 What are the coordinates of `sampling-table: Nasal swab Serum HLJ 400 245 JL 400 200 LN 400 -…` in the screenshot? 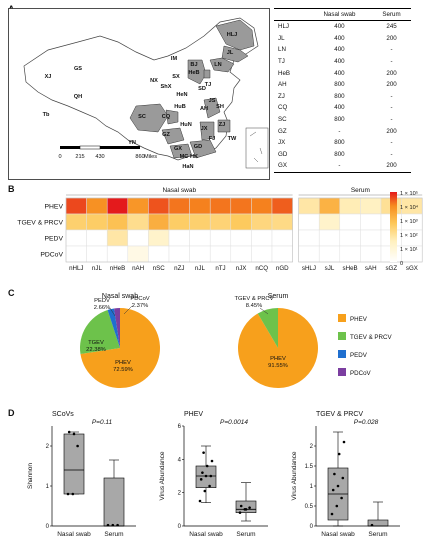 It's located at (342, 90).